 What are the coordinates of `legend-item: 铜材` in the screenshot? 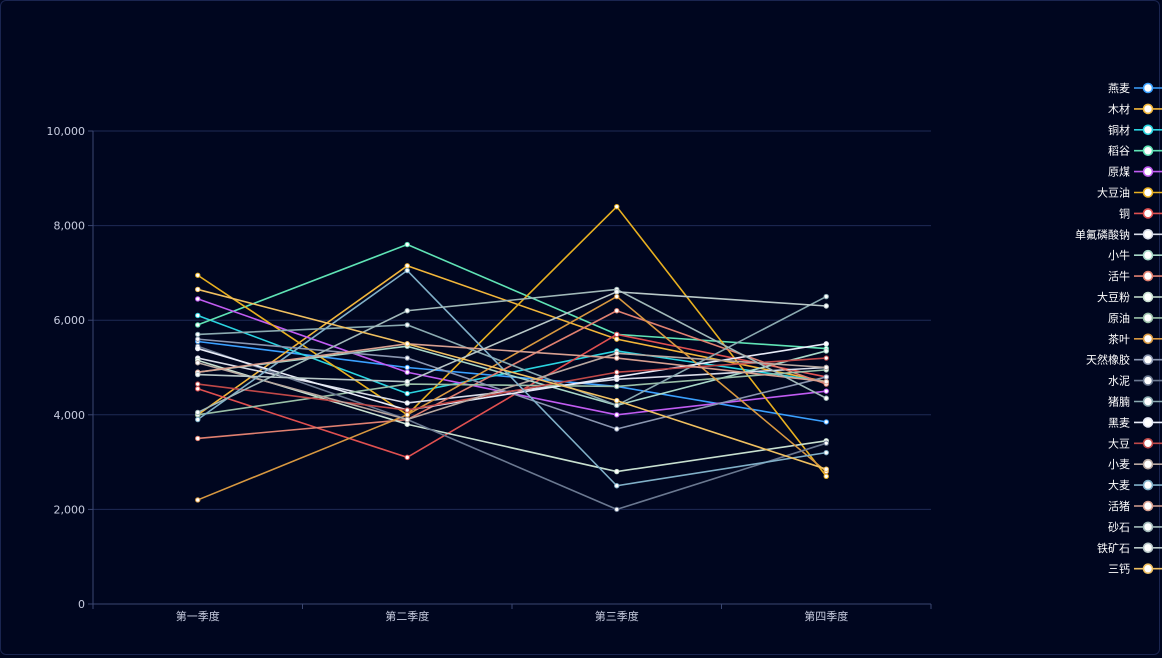 It's located at (1135, 130).